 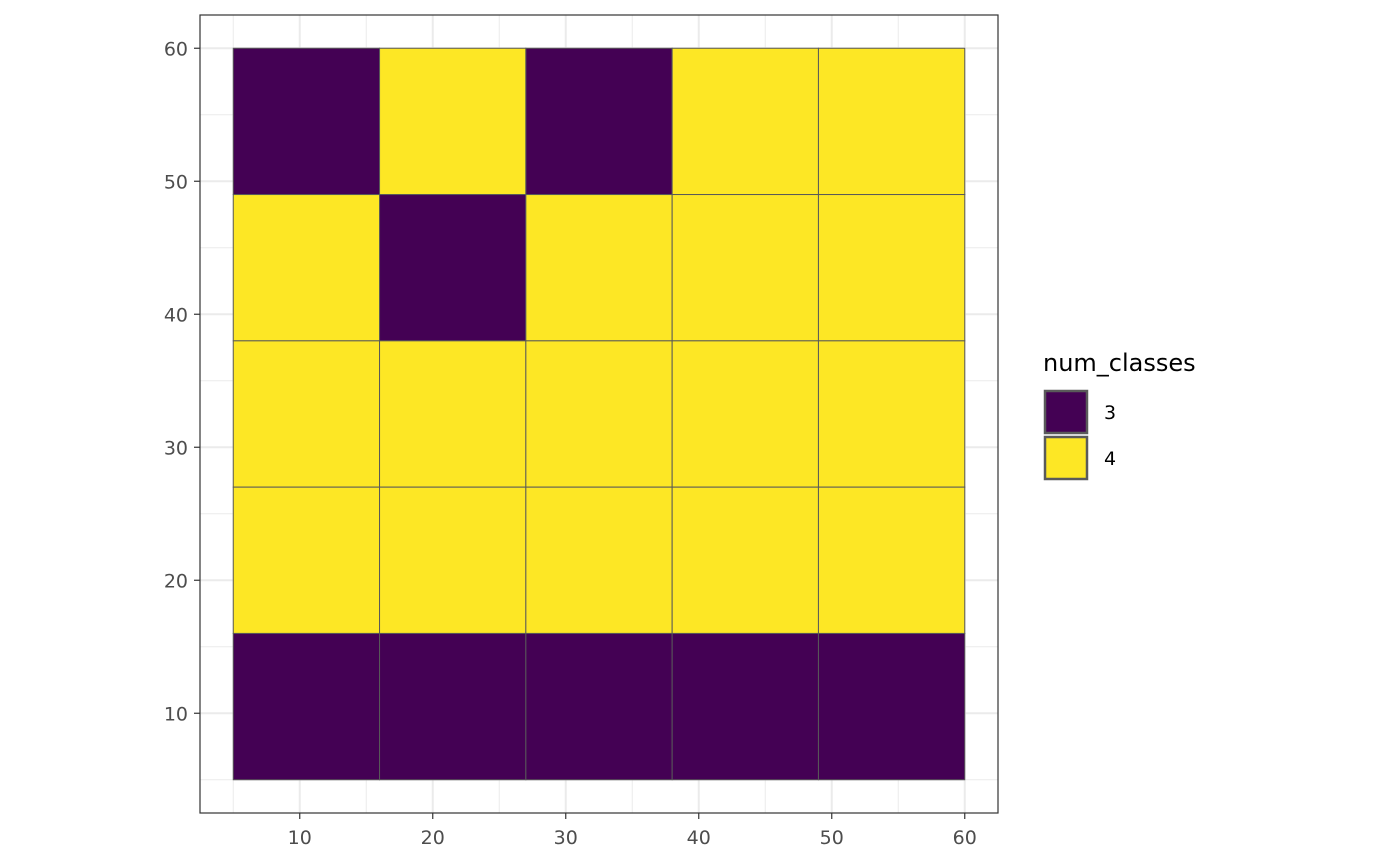 I want to click on x-tick-label: 30, so click(x=566, y=838).